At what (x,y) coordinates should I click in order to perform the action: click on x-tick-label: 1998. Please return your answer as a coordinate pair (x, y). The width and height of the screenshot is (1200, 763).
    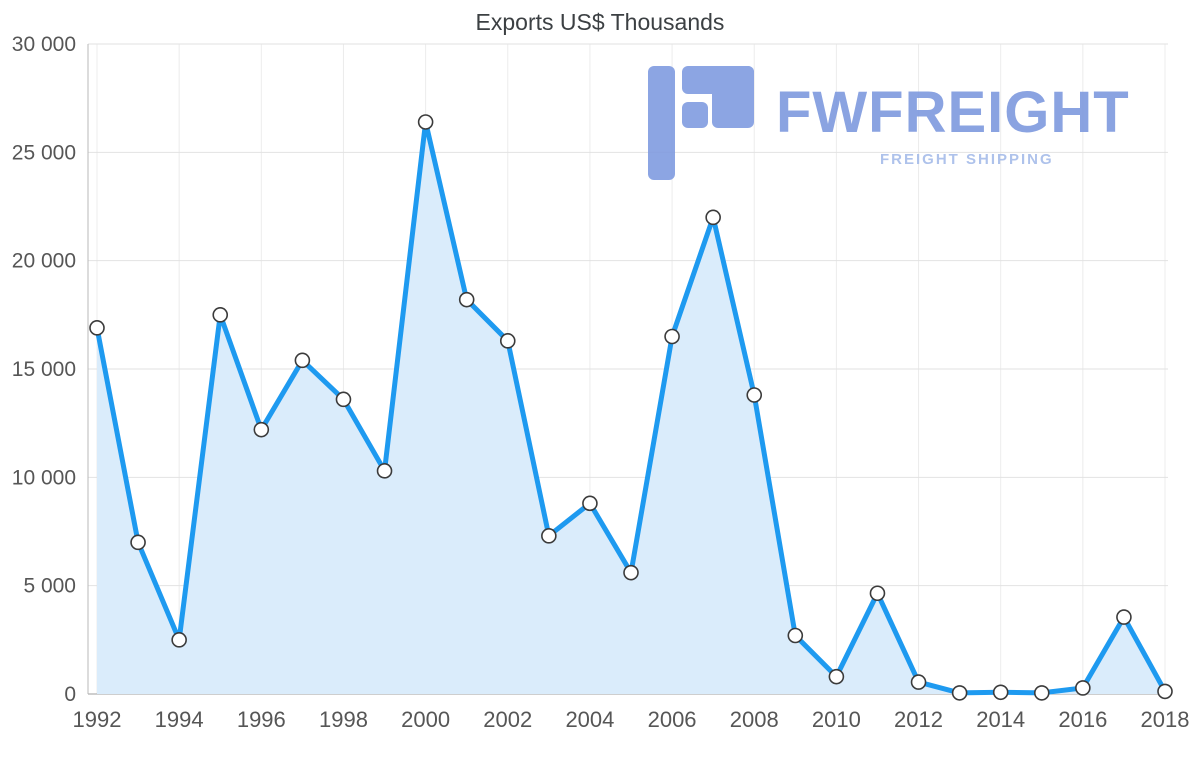
    Looking at the image, I should click on (343, 719).